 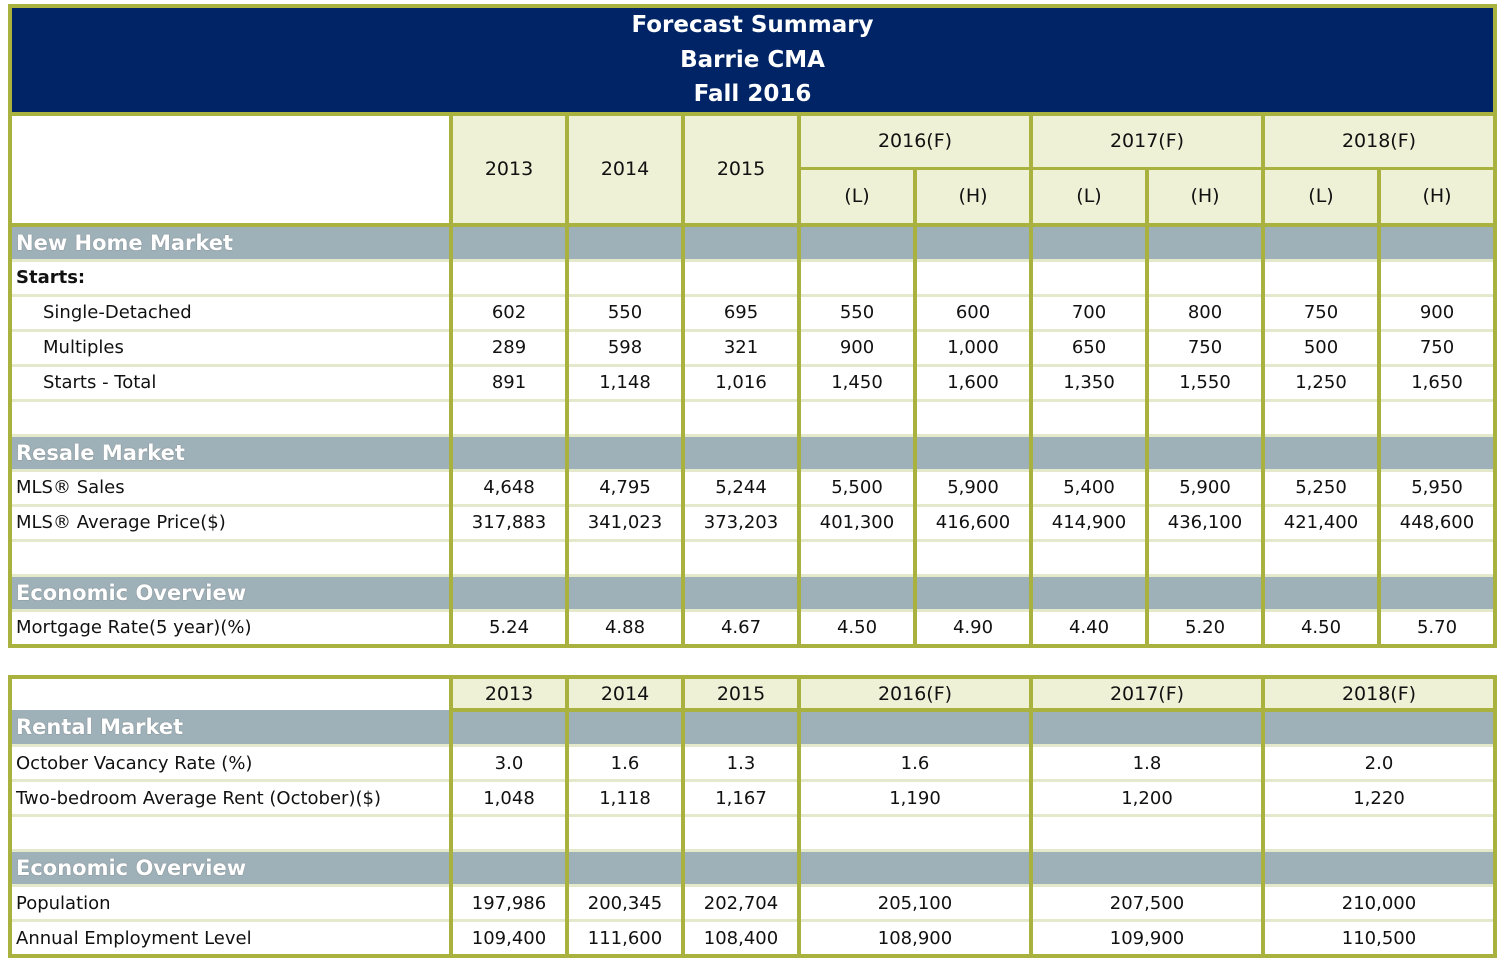 I want to click on header-year: 2015, so click(x=741, y=694).